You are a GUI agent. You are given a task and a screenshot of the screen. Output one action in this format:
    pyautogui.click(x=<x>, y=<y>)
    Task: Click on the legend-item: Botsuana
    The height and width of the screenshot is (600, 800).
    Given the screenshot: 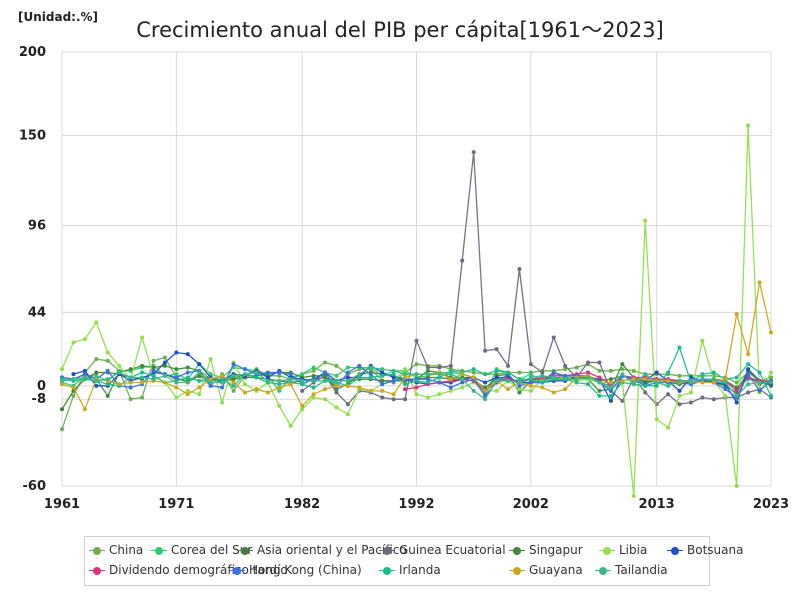 What is the action you would take?
    pyautogui.click(x=705, y=550)
    